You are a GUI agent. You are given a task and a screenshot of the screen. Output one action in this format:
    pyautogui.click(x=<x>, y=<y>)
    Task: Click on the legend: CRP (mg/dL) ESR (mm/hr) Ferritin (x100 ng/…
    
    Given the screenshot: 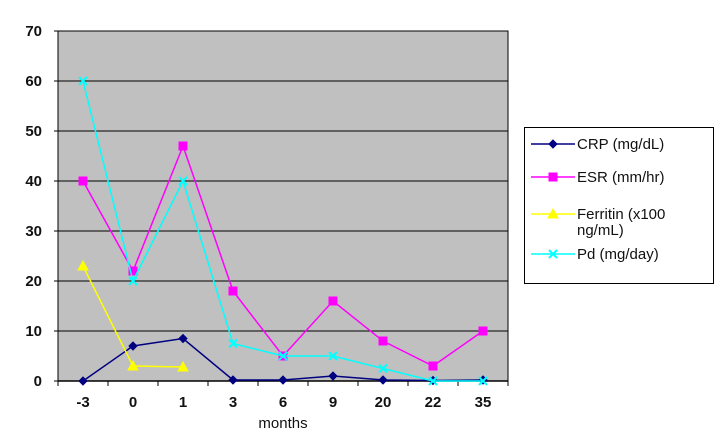 What is the action you would take?
    pyautogui.click(x=619, y=205)
    